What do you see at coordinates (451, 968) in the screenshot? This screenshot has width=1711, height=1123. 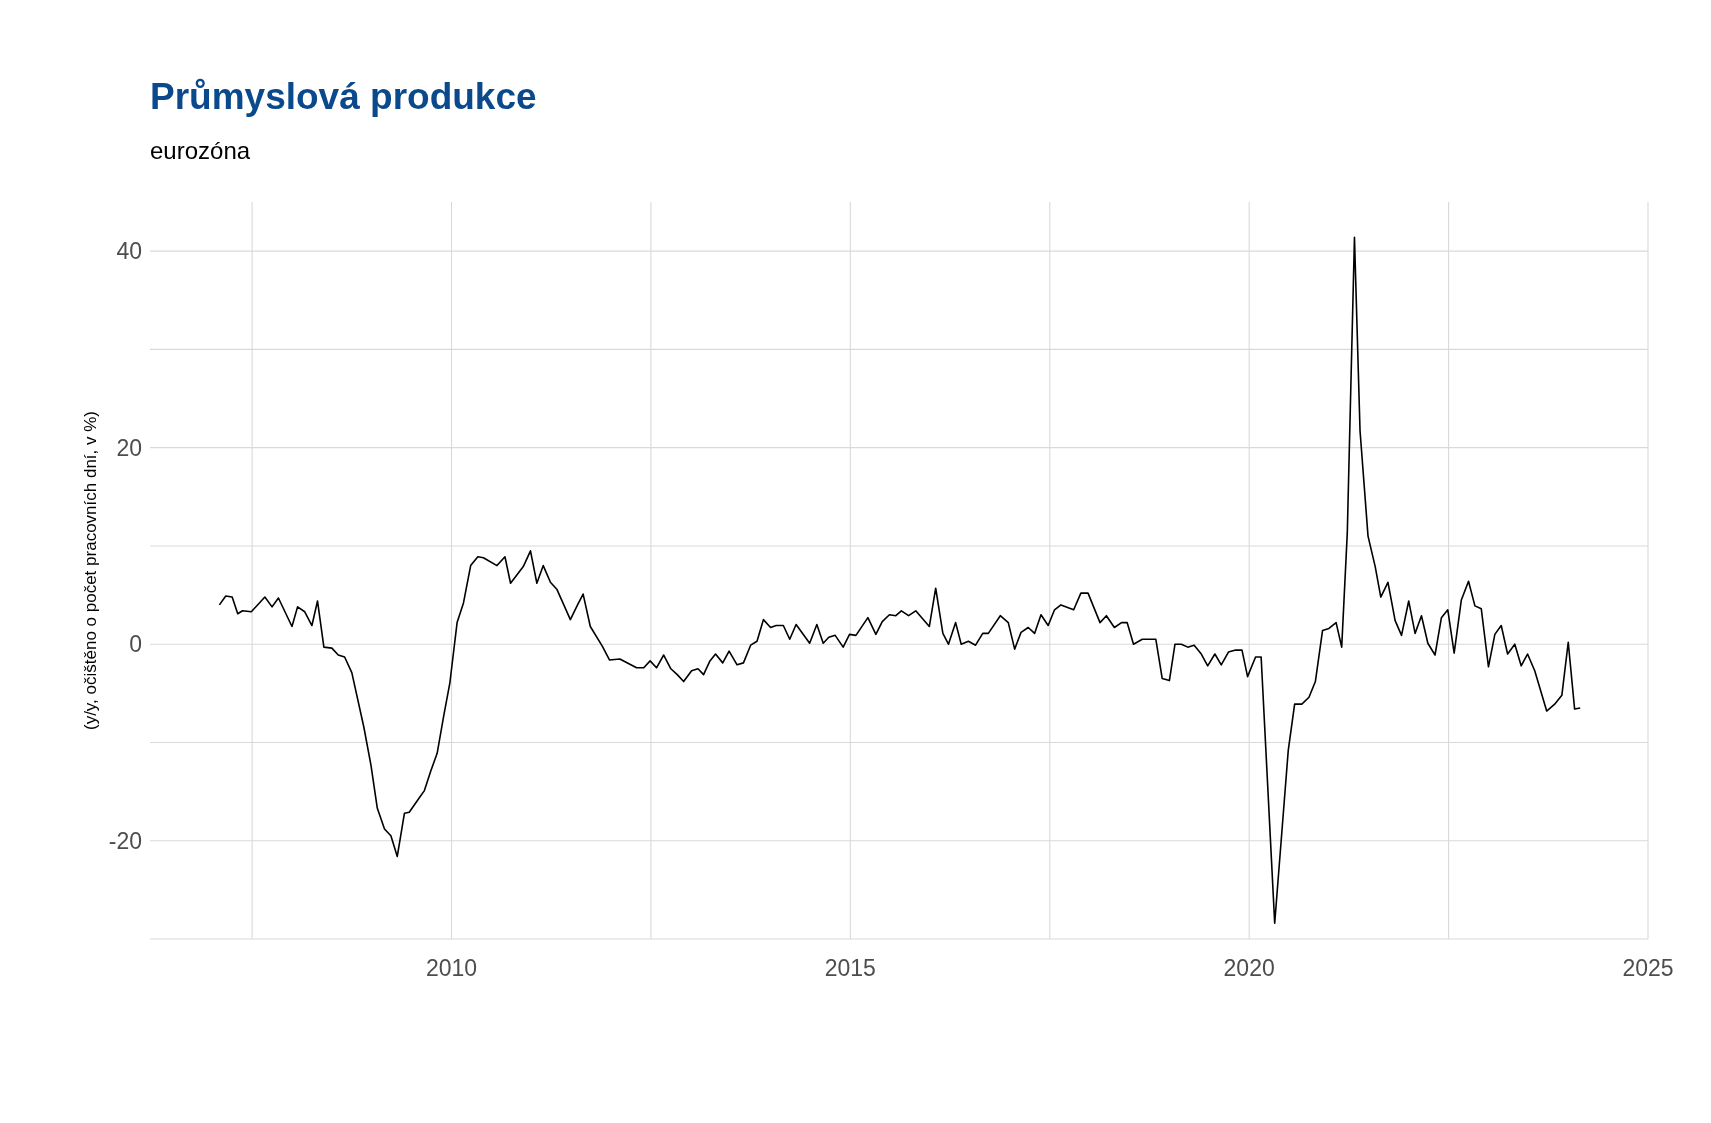 I see `x-tick-label: 2010` at bounding box center [451, 968].